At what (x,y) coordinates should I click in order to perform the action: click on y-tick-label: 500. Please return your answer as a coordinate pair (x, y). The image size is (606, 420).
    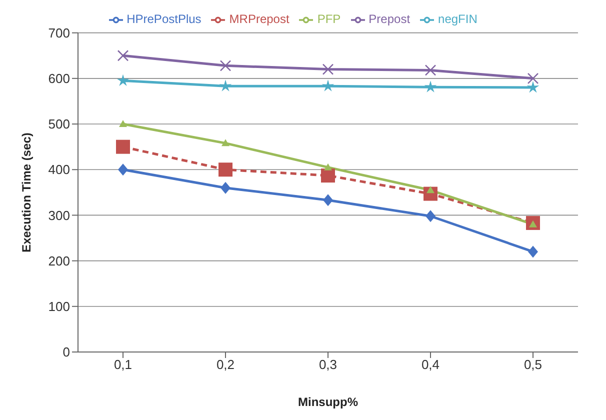
    Looking at the image, I should click on (59, 124).